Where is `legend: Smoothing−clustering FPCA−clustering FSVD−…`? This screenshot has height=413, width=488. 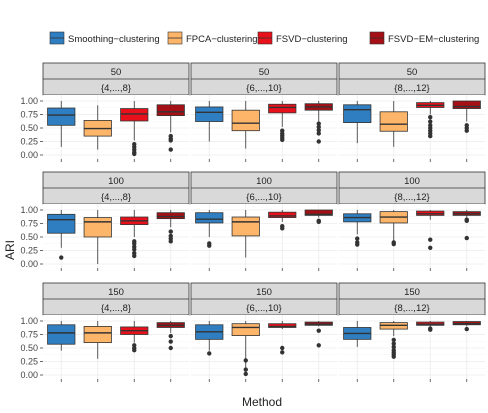
legend: Smoothing−clustering FPCA−clustering FSVD−… is located at coordinates (264, 38).